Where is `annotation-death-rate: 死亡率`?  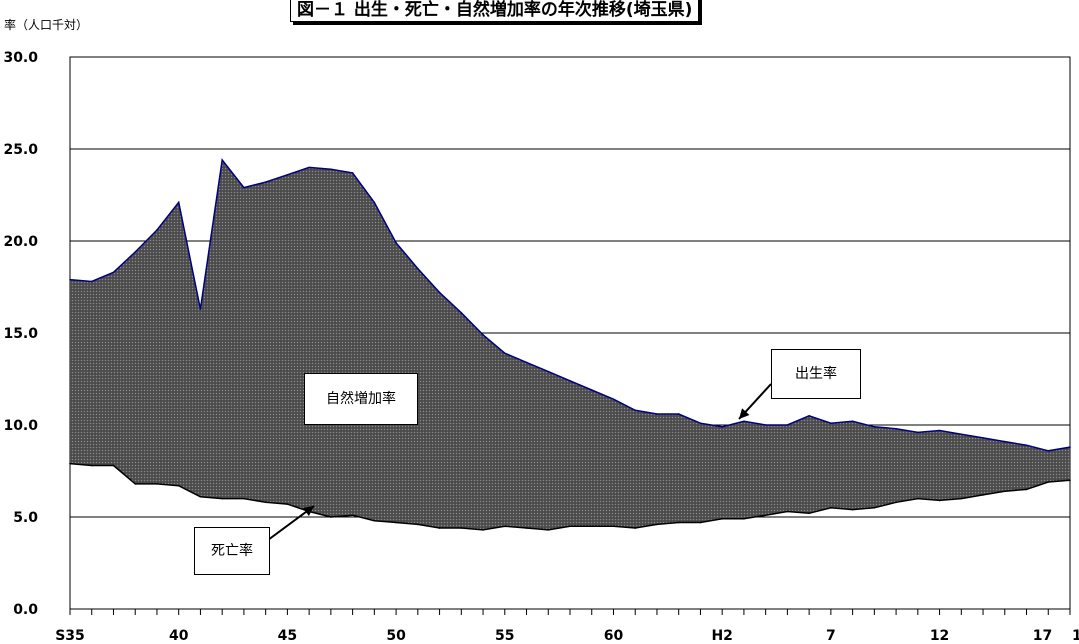 annotation-death-rate: 死亡率 is located at coordinates (232, 551).